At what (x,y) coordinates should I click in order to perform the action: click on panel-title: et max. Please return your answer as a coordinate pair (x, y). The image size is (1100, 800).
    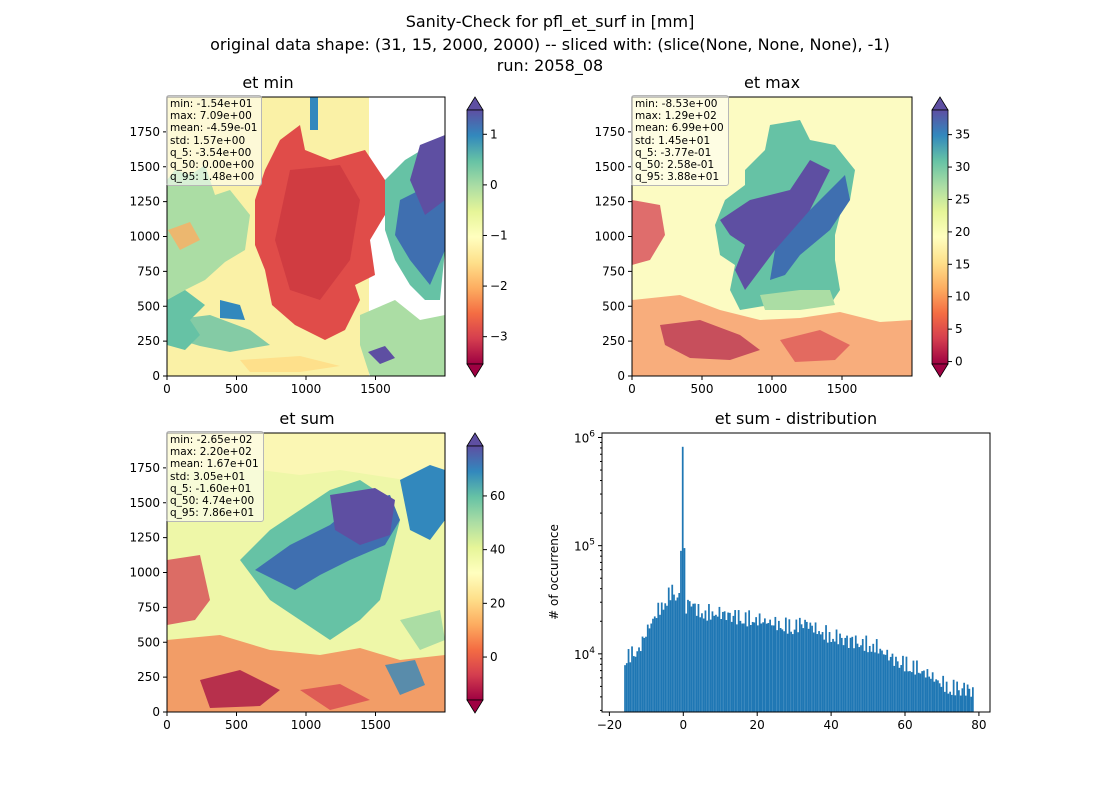
    Looking at the image, I should click on (772, 82).